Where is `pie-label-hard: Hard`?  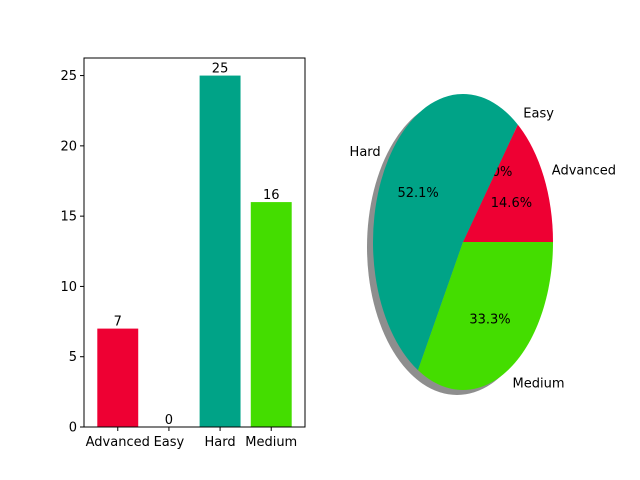 pie-label-hard: Hard is located at coordinates (365, 152).